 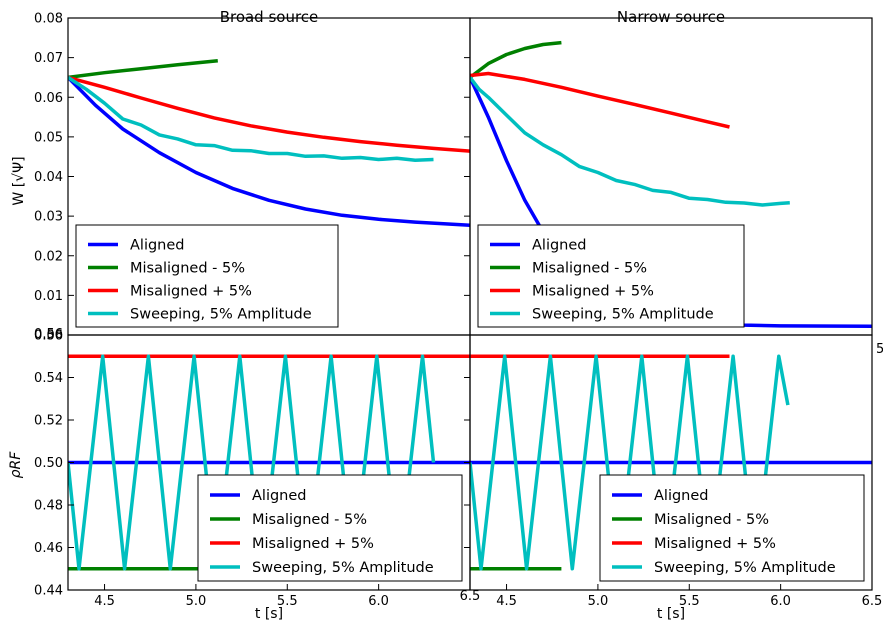 I want to click on ytick-label: 0.00, so click(x=48, y=336).